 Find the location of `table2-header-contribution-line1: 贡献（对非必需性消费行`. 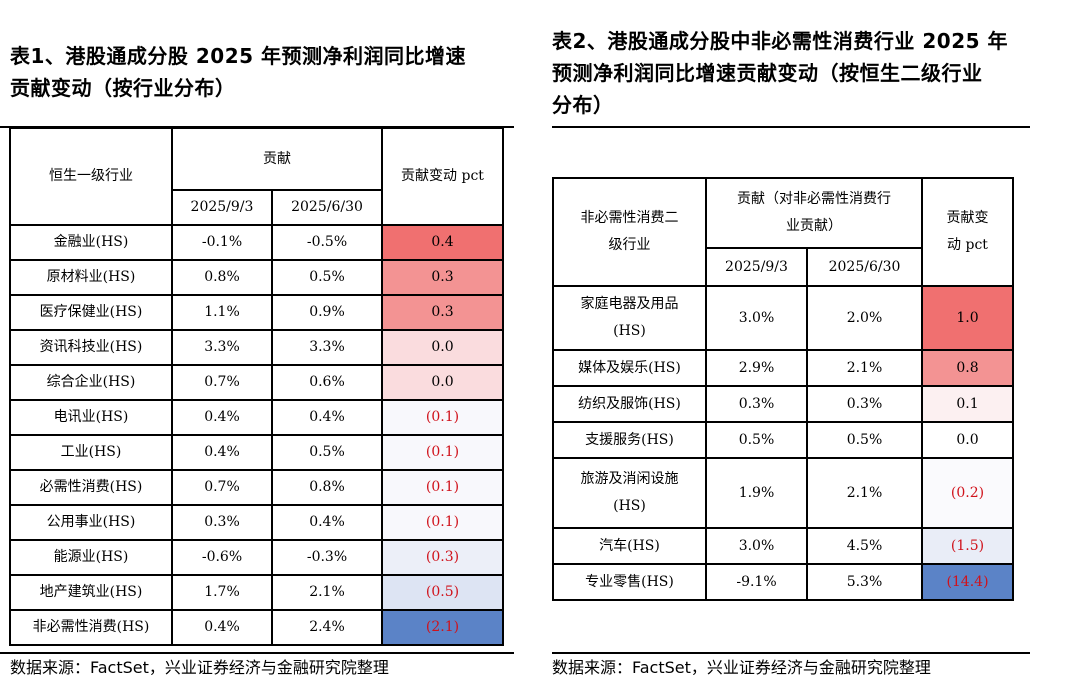

table2-header-contribution-line1: 贡献（对非必需性消费行 is located at coordinates (814, 199).